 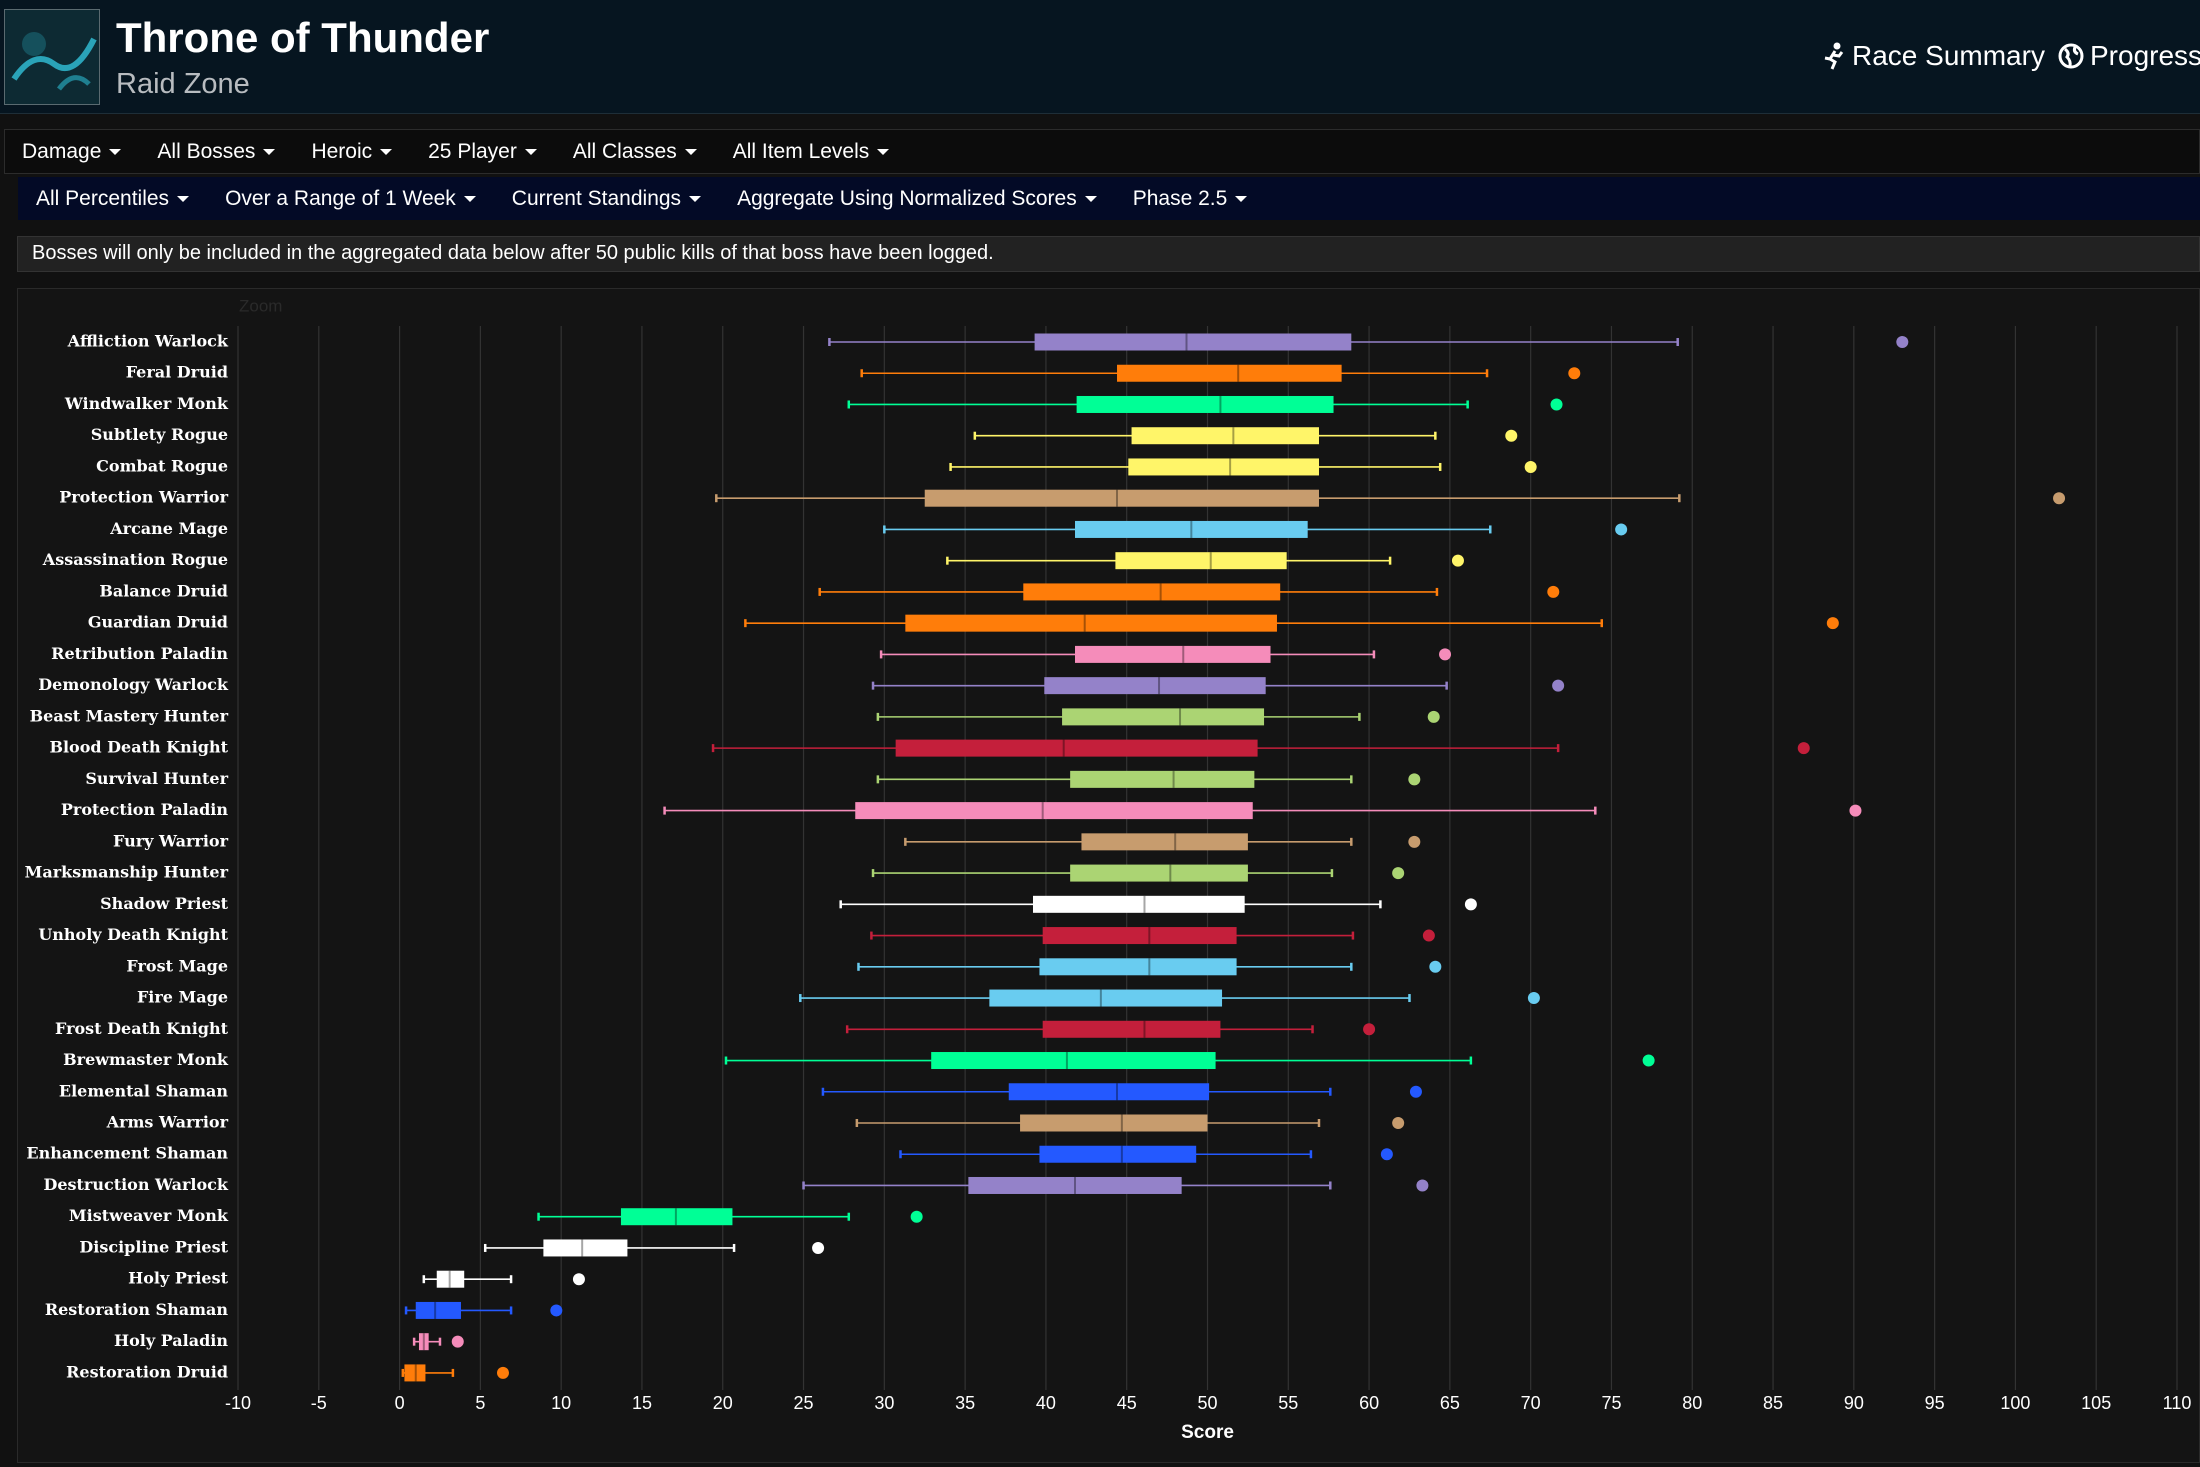 I want to click on x-tick-label: 70, so click(x=1531, y=1403).